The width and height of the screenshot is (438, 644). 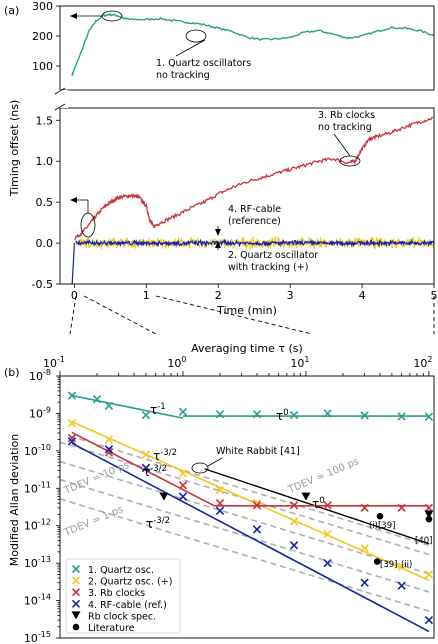 I want to click on ytick-label-upper: 300, so click(x=42, y=6).